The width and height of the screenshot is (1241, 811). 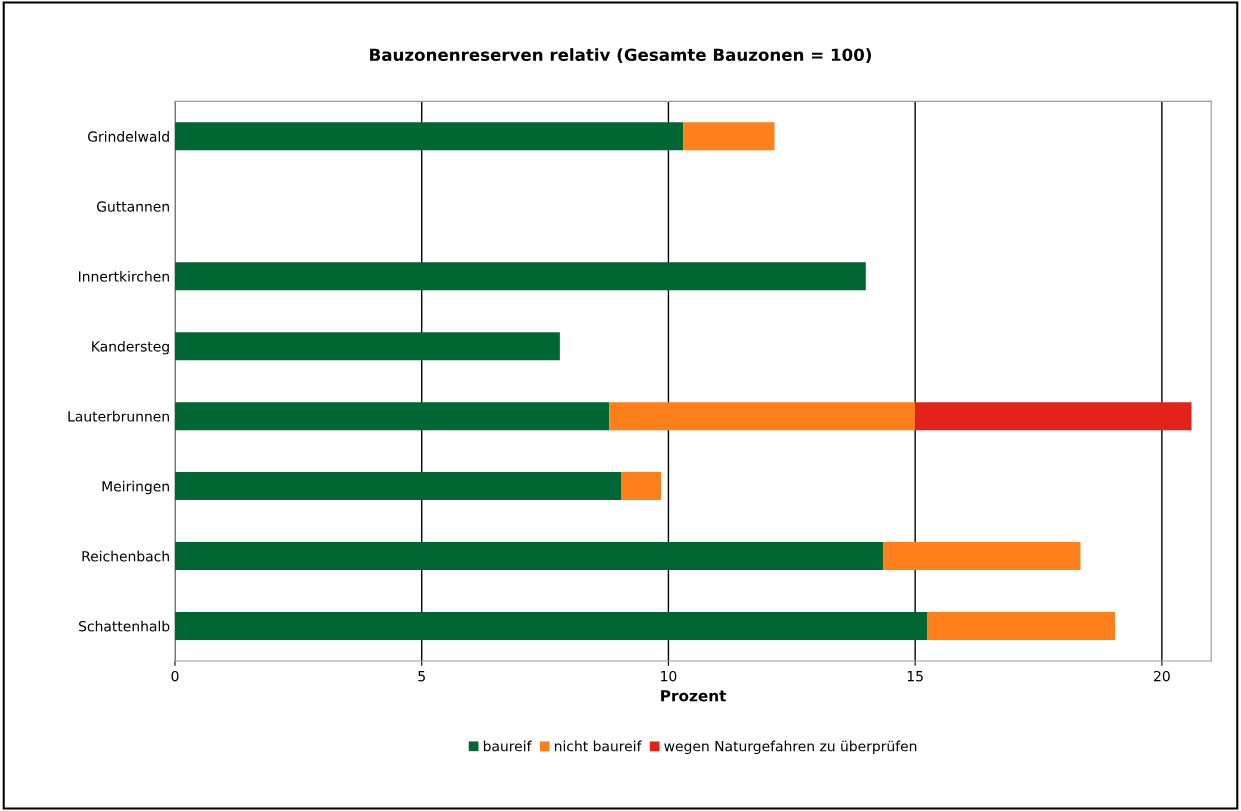 I want to click on y-tick-label: Kandersteg, so click(x=130, y=347).